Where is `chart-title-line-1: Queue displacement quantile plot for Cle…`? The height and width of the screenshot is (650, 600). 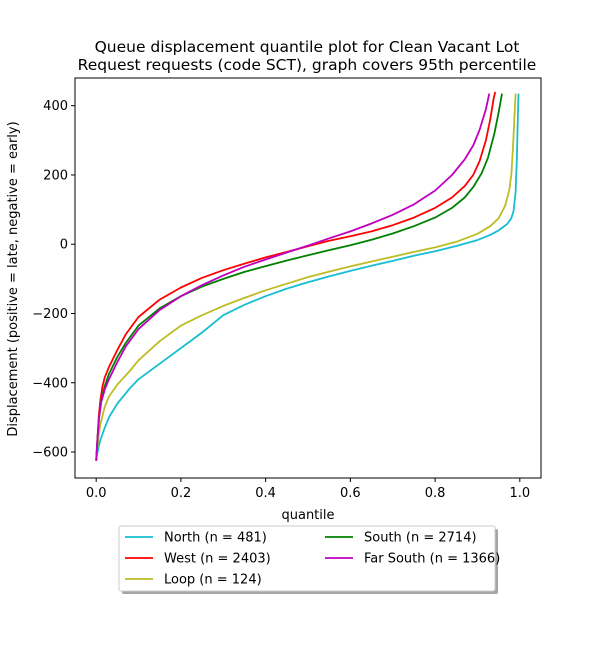 chart-title-line-1: Queue displacement quantile plot for Cle… is located at coordinates (307, 47).